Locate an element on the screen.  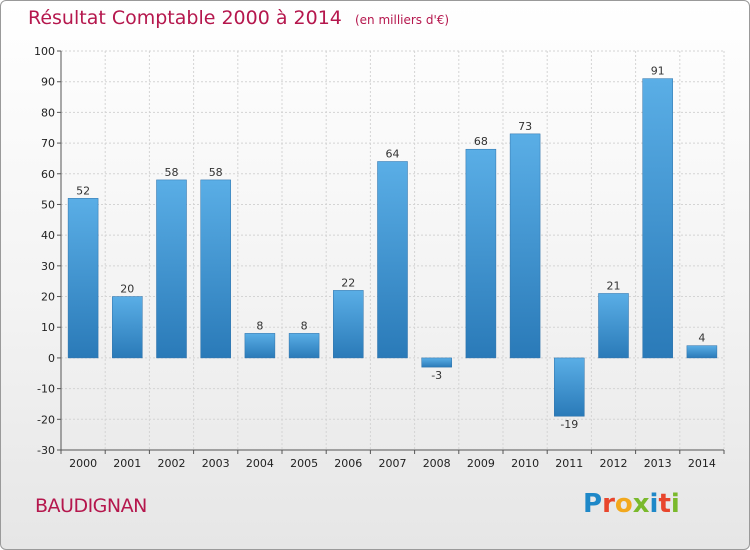
bar-2003 is located at coordinates (215, 269).